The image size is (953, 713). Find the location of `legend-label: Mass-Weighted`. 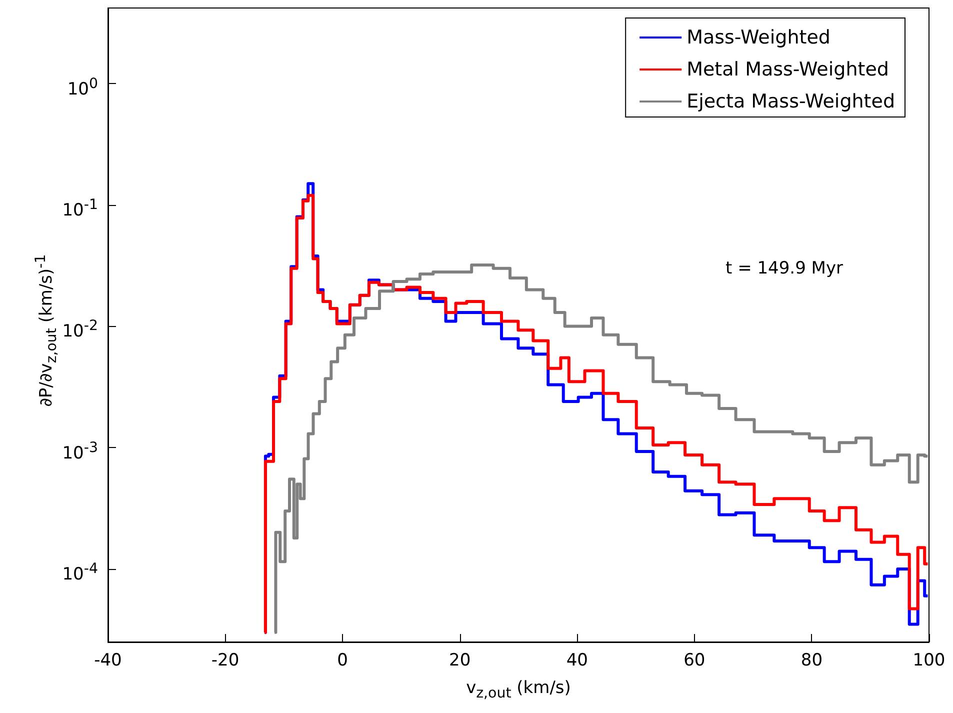

legend-label: Mass-Weighted is located at coordinates (758, 37).